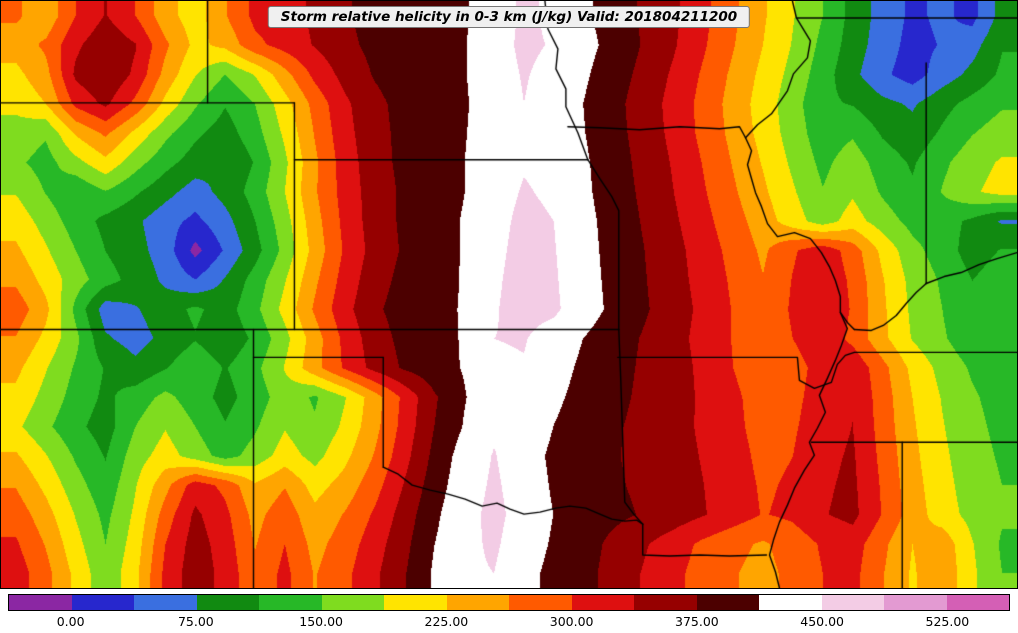 Image resolution: width=1018 pixels, height=633 pixels. What do you see at coordinates (697, 621) in the screenshot?
I see `colorbar-tick-label: 375.00` at bounding box center [697, 621].